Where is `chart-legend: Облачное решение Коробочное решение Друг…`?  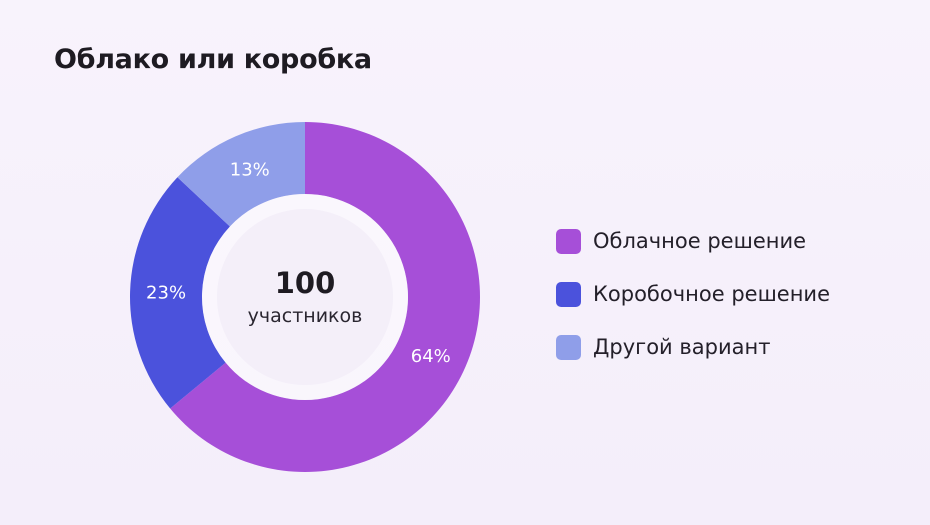
chart-legend: Облачное решение Коробочное решение Друг… is located at coordinates (693, 307).